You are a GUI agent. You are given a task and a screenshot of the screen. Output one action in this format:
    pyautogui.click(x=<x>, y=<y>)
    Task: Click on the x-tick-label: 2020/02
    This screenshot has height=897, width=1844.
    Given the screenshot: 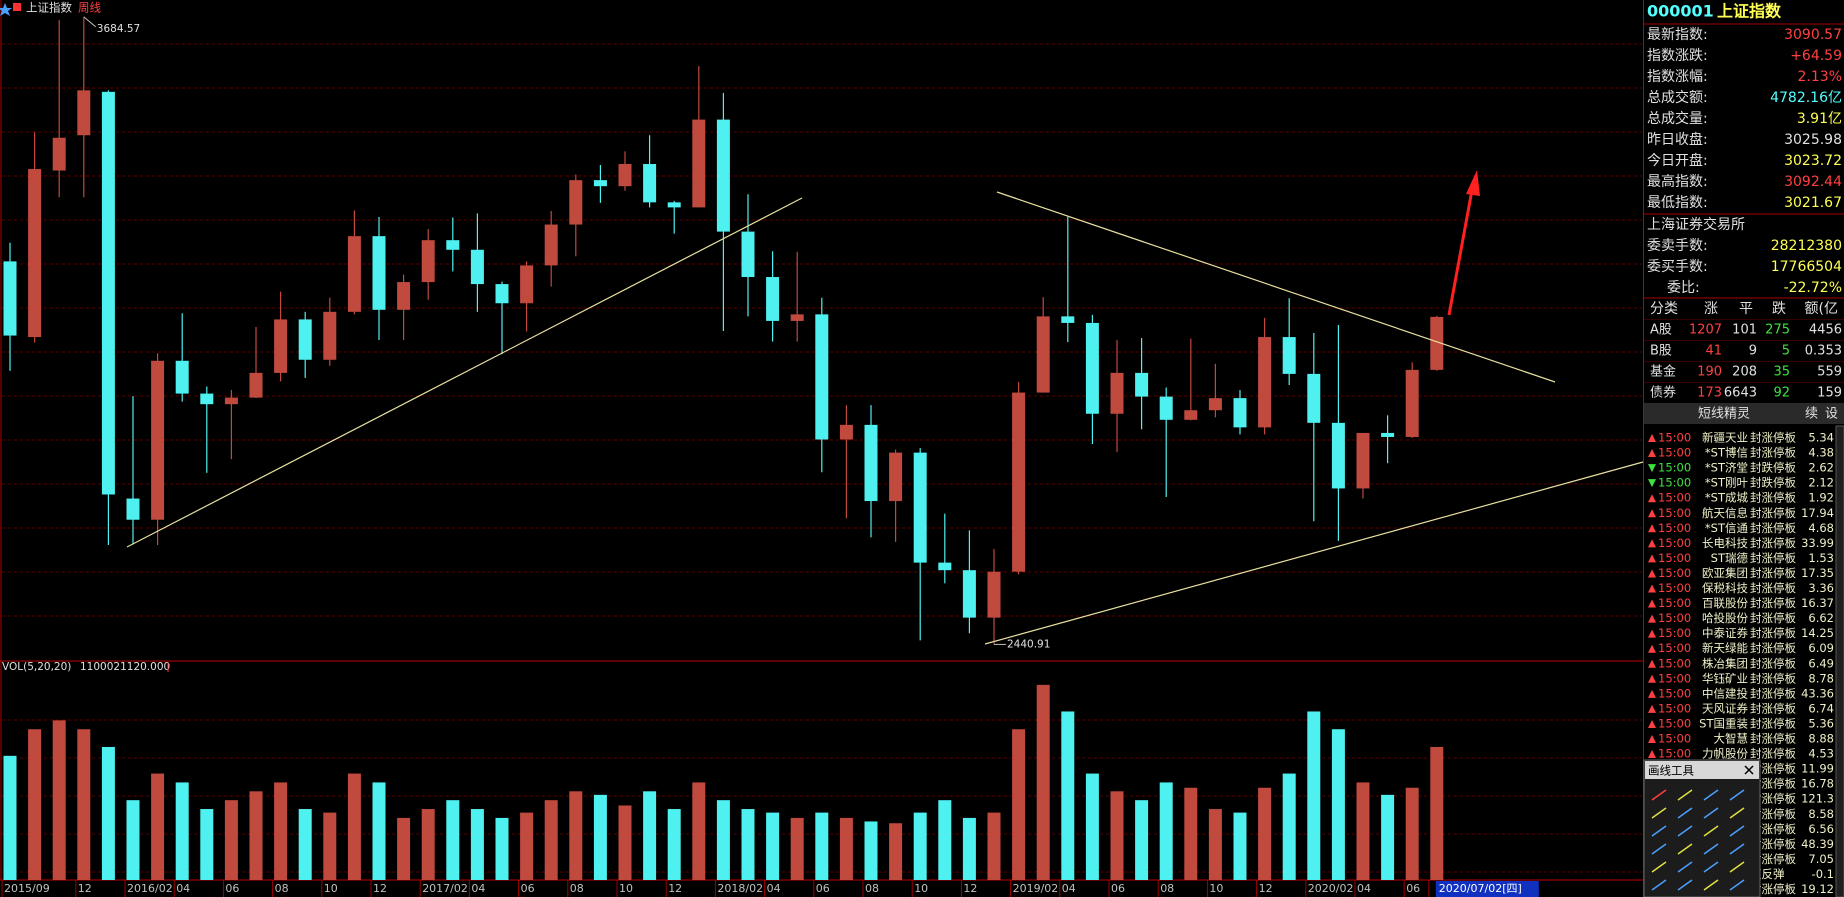 What is the action you would take?
    pyautogui.click(x=1331, y=888)
    